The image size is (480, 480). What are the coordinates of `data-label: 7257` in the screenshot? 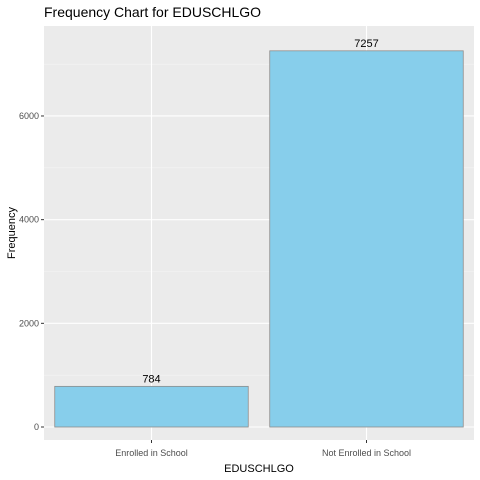 It's located at (366, 44).